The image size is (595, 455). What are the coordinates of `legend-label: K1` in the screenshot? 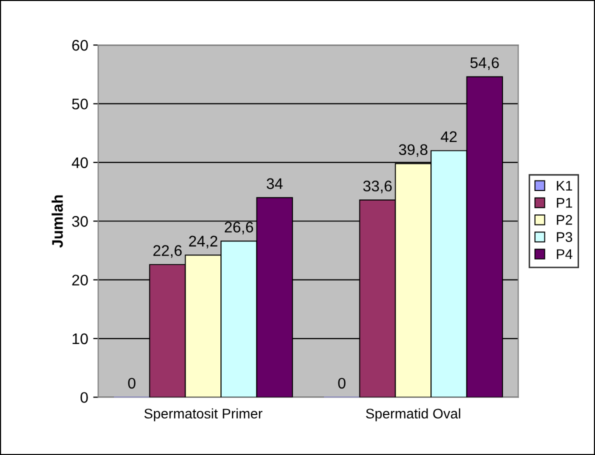 It's located at (564, 185).